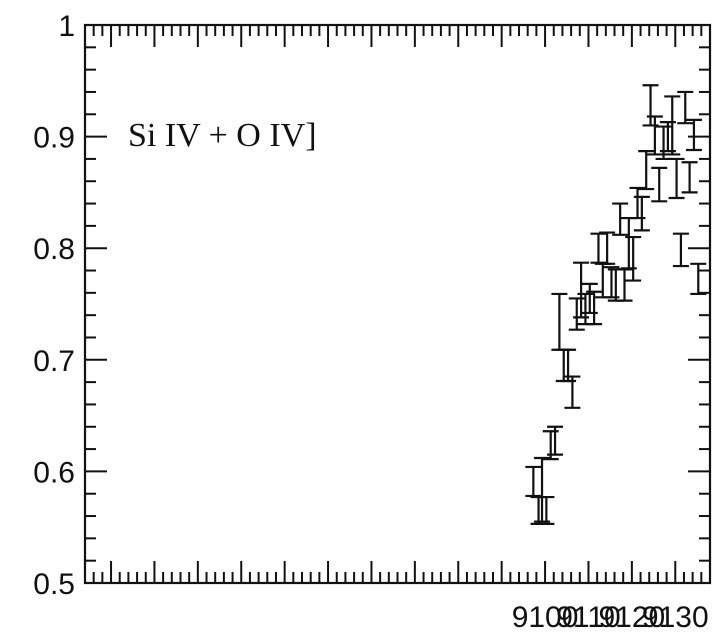  What do you see at coordinates (54, 584) in the screenshot?
I see `y-tick-label: 0.5` at bounding box center [54, 584].